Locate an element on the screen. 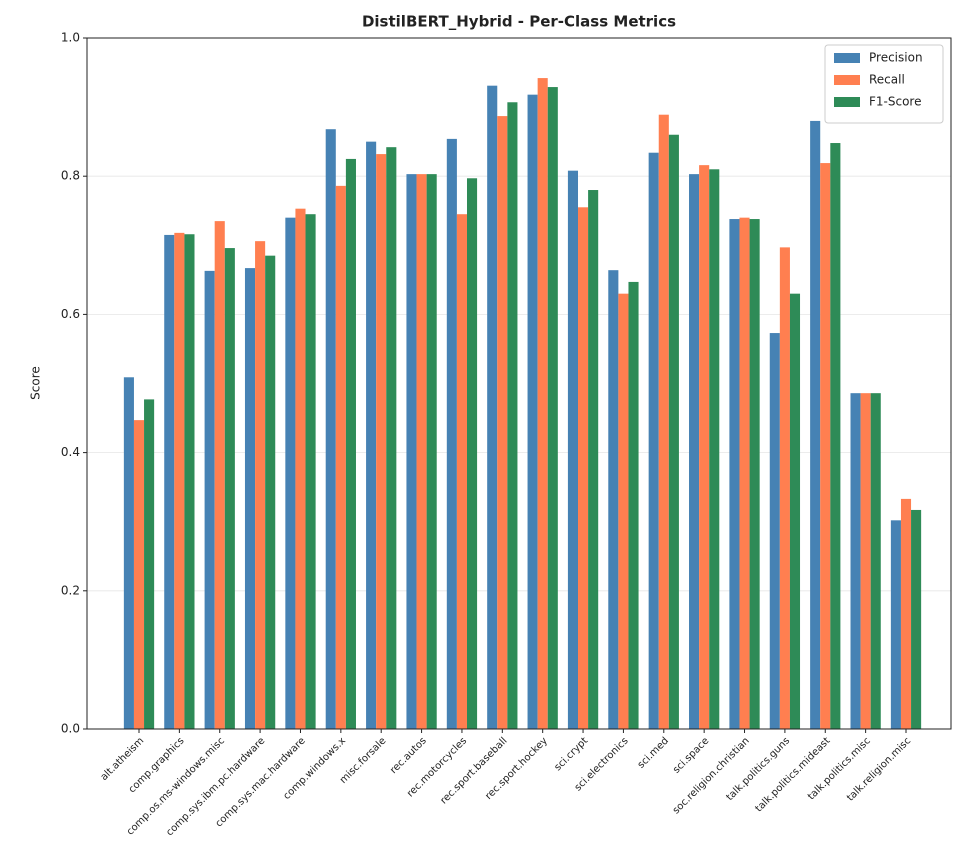  y-tick-label: 0.8 is located at coordinates (70, 176).